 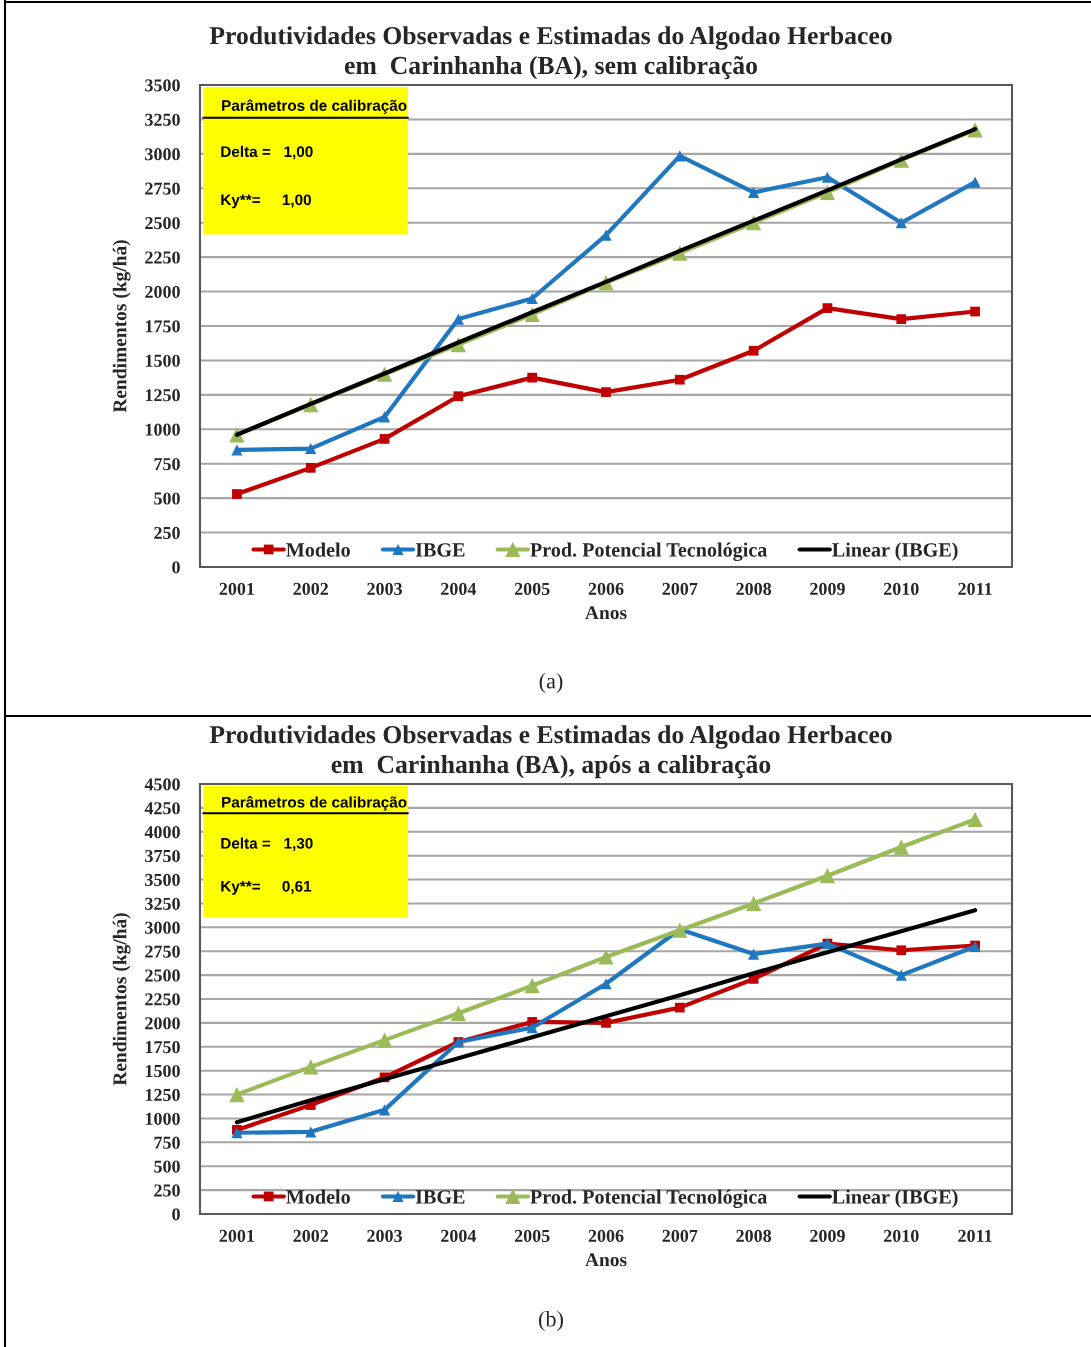 I want to click on annotation: Ky**= 1,00, so click(x=266, y=201).